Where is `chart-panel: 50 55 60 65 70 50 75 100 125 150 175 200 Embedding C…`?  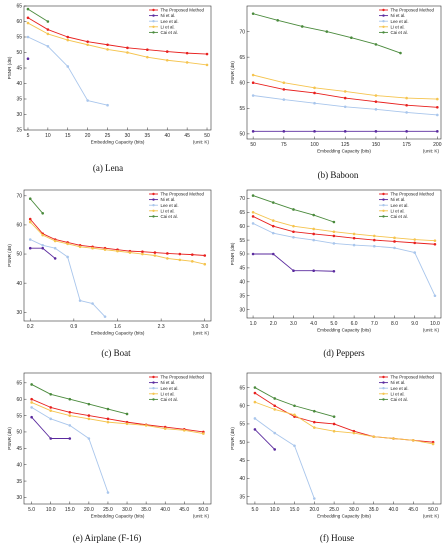
chart-panel: 50 55 60 65 70 50 75 100 125 150 175 200 Embedding C… is located at coordinates (336, 92).